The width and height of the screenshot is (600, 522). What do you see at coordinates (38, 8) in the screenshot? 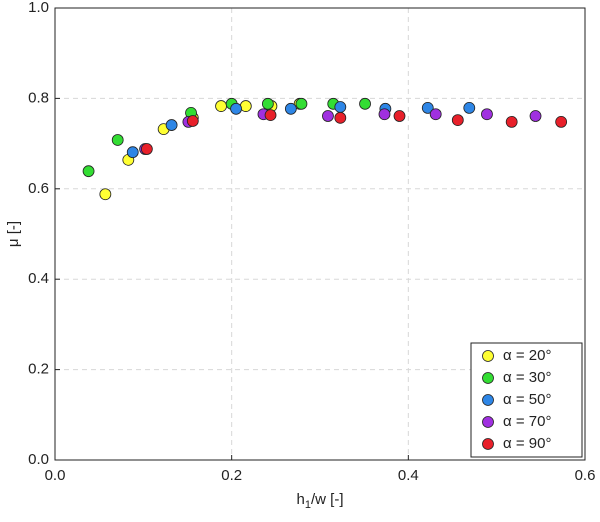
I see `y-tick-label: 1.0` at bounding box center [38, 8].